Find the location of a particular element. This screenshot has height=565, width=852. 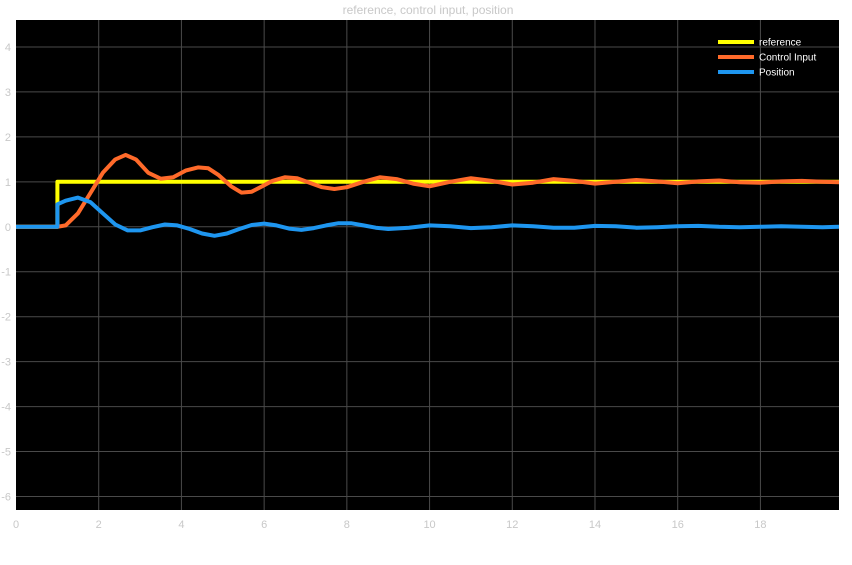

legend-label-control-input: Control Input is located at coordinates (787, 58).